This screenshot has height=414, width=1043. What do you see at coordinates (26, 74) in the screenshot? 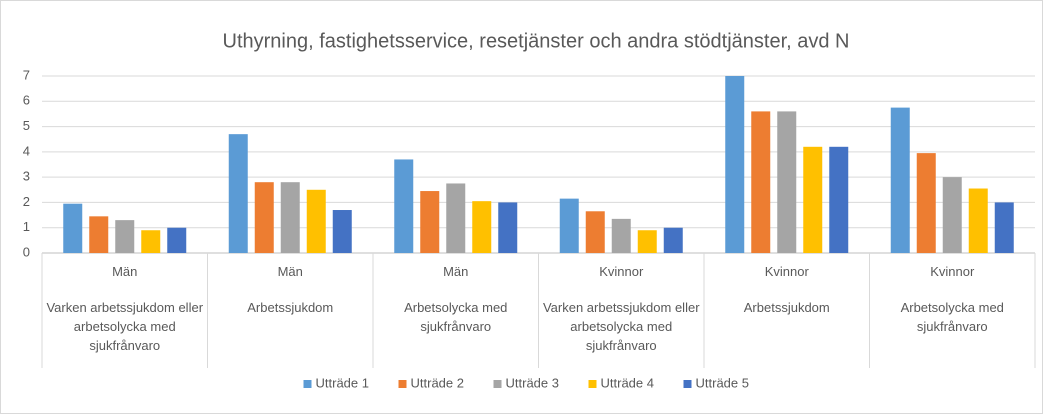
I see `y-tick-label: 7` at bounding box center [26, 74].